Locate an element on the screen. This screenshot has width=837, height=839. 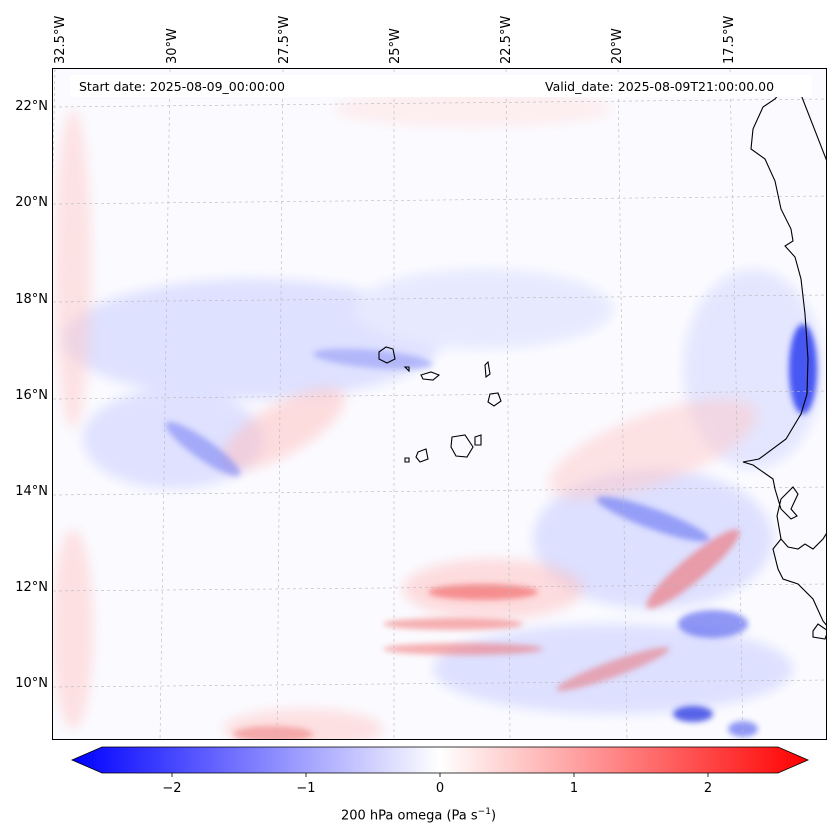
colorbar-tick-neg1: −1 is located at coordinates (306, 788).